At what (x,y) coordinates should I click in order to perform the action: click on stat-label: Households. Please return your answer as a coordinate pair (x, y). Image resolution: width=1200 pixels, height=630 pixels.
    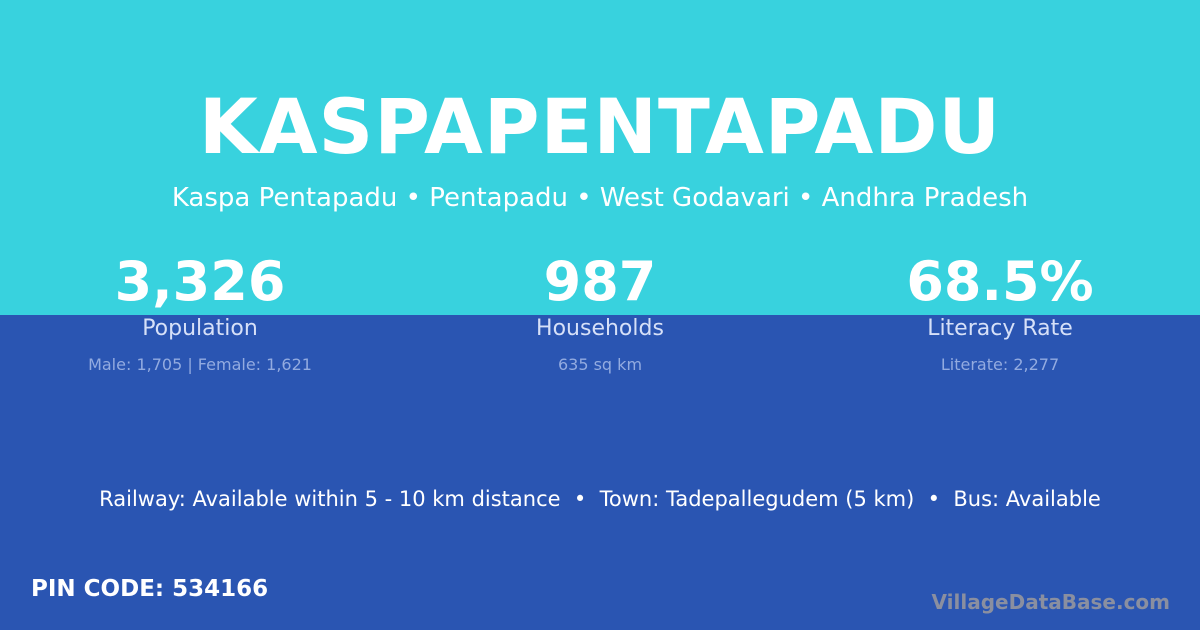
    Looking at the image, I should click on (600, 328).